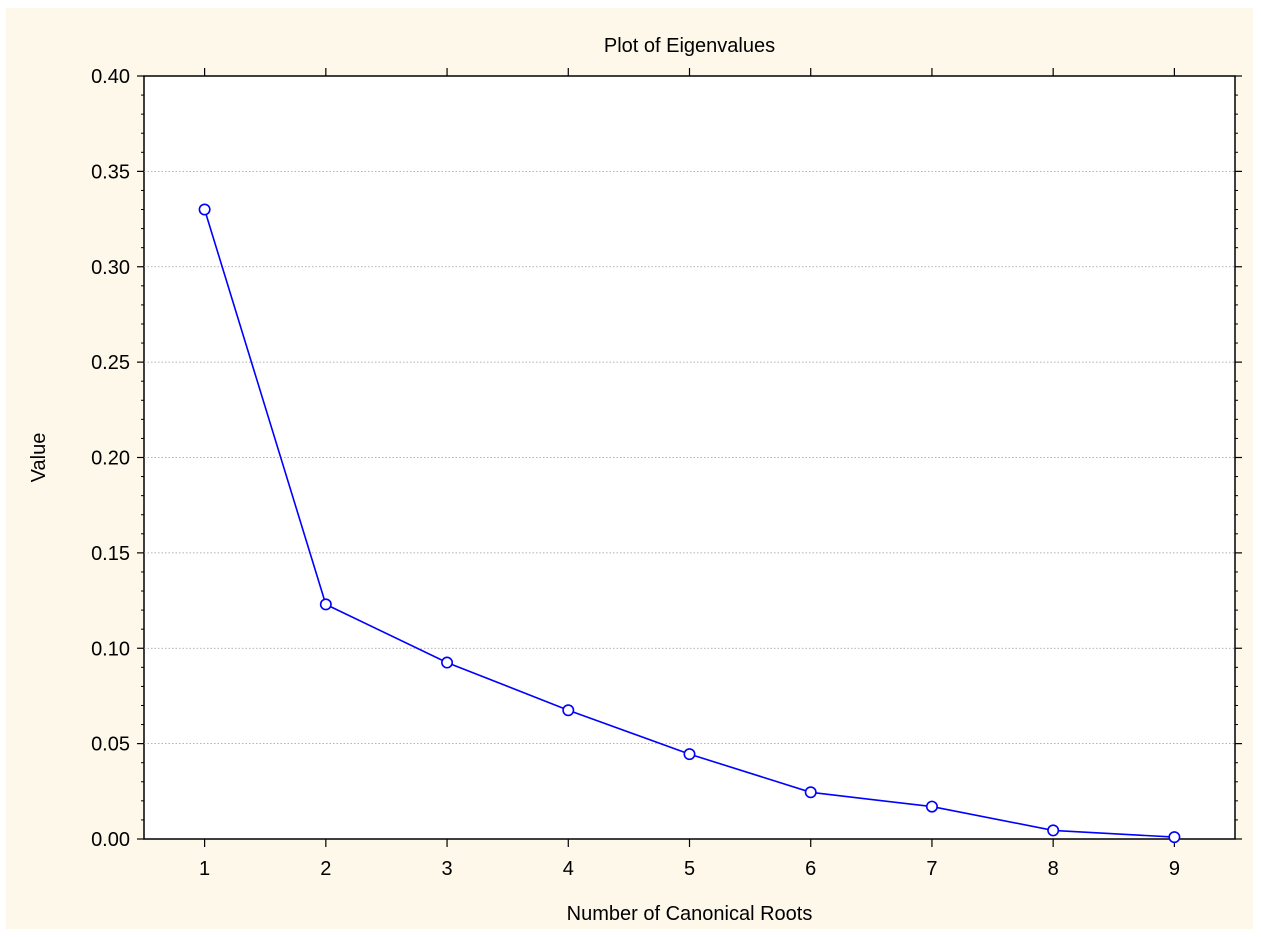  What do you see at coordinates (568, 869) in the screenshot?
I see `x-tick-label: 4` at bounding box center [568, 869].